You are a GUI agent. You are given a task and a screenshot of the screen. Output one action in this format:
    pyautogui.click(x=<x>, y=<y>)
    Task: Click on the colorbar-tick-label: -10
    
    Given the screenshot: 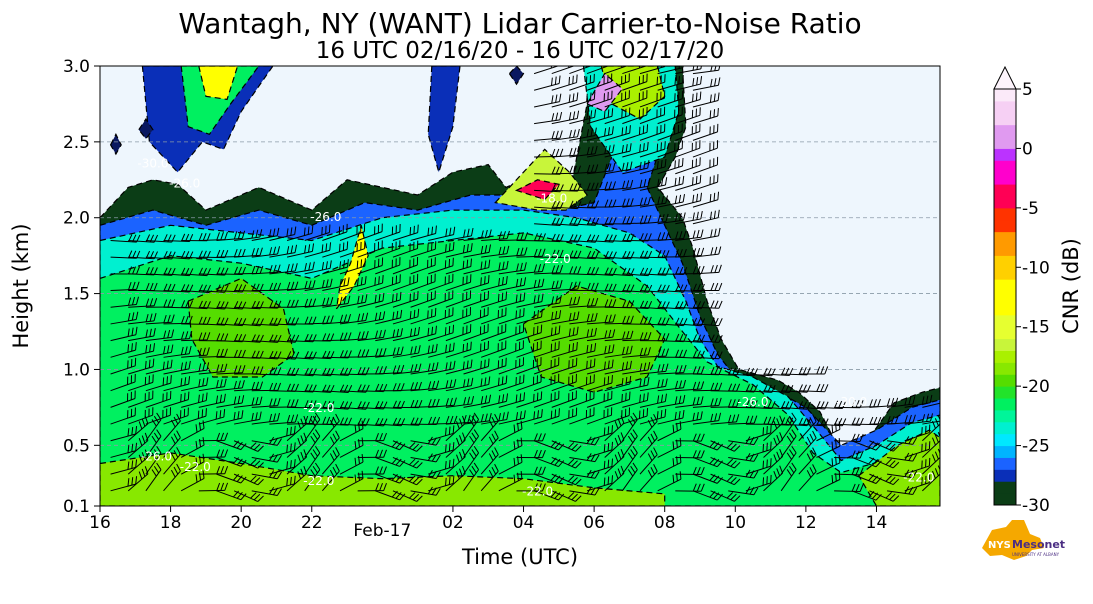 What is the action you would take?
    pyautogui.click(x=1036, y=268)
    